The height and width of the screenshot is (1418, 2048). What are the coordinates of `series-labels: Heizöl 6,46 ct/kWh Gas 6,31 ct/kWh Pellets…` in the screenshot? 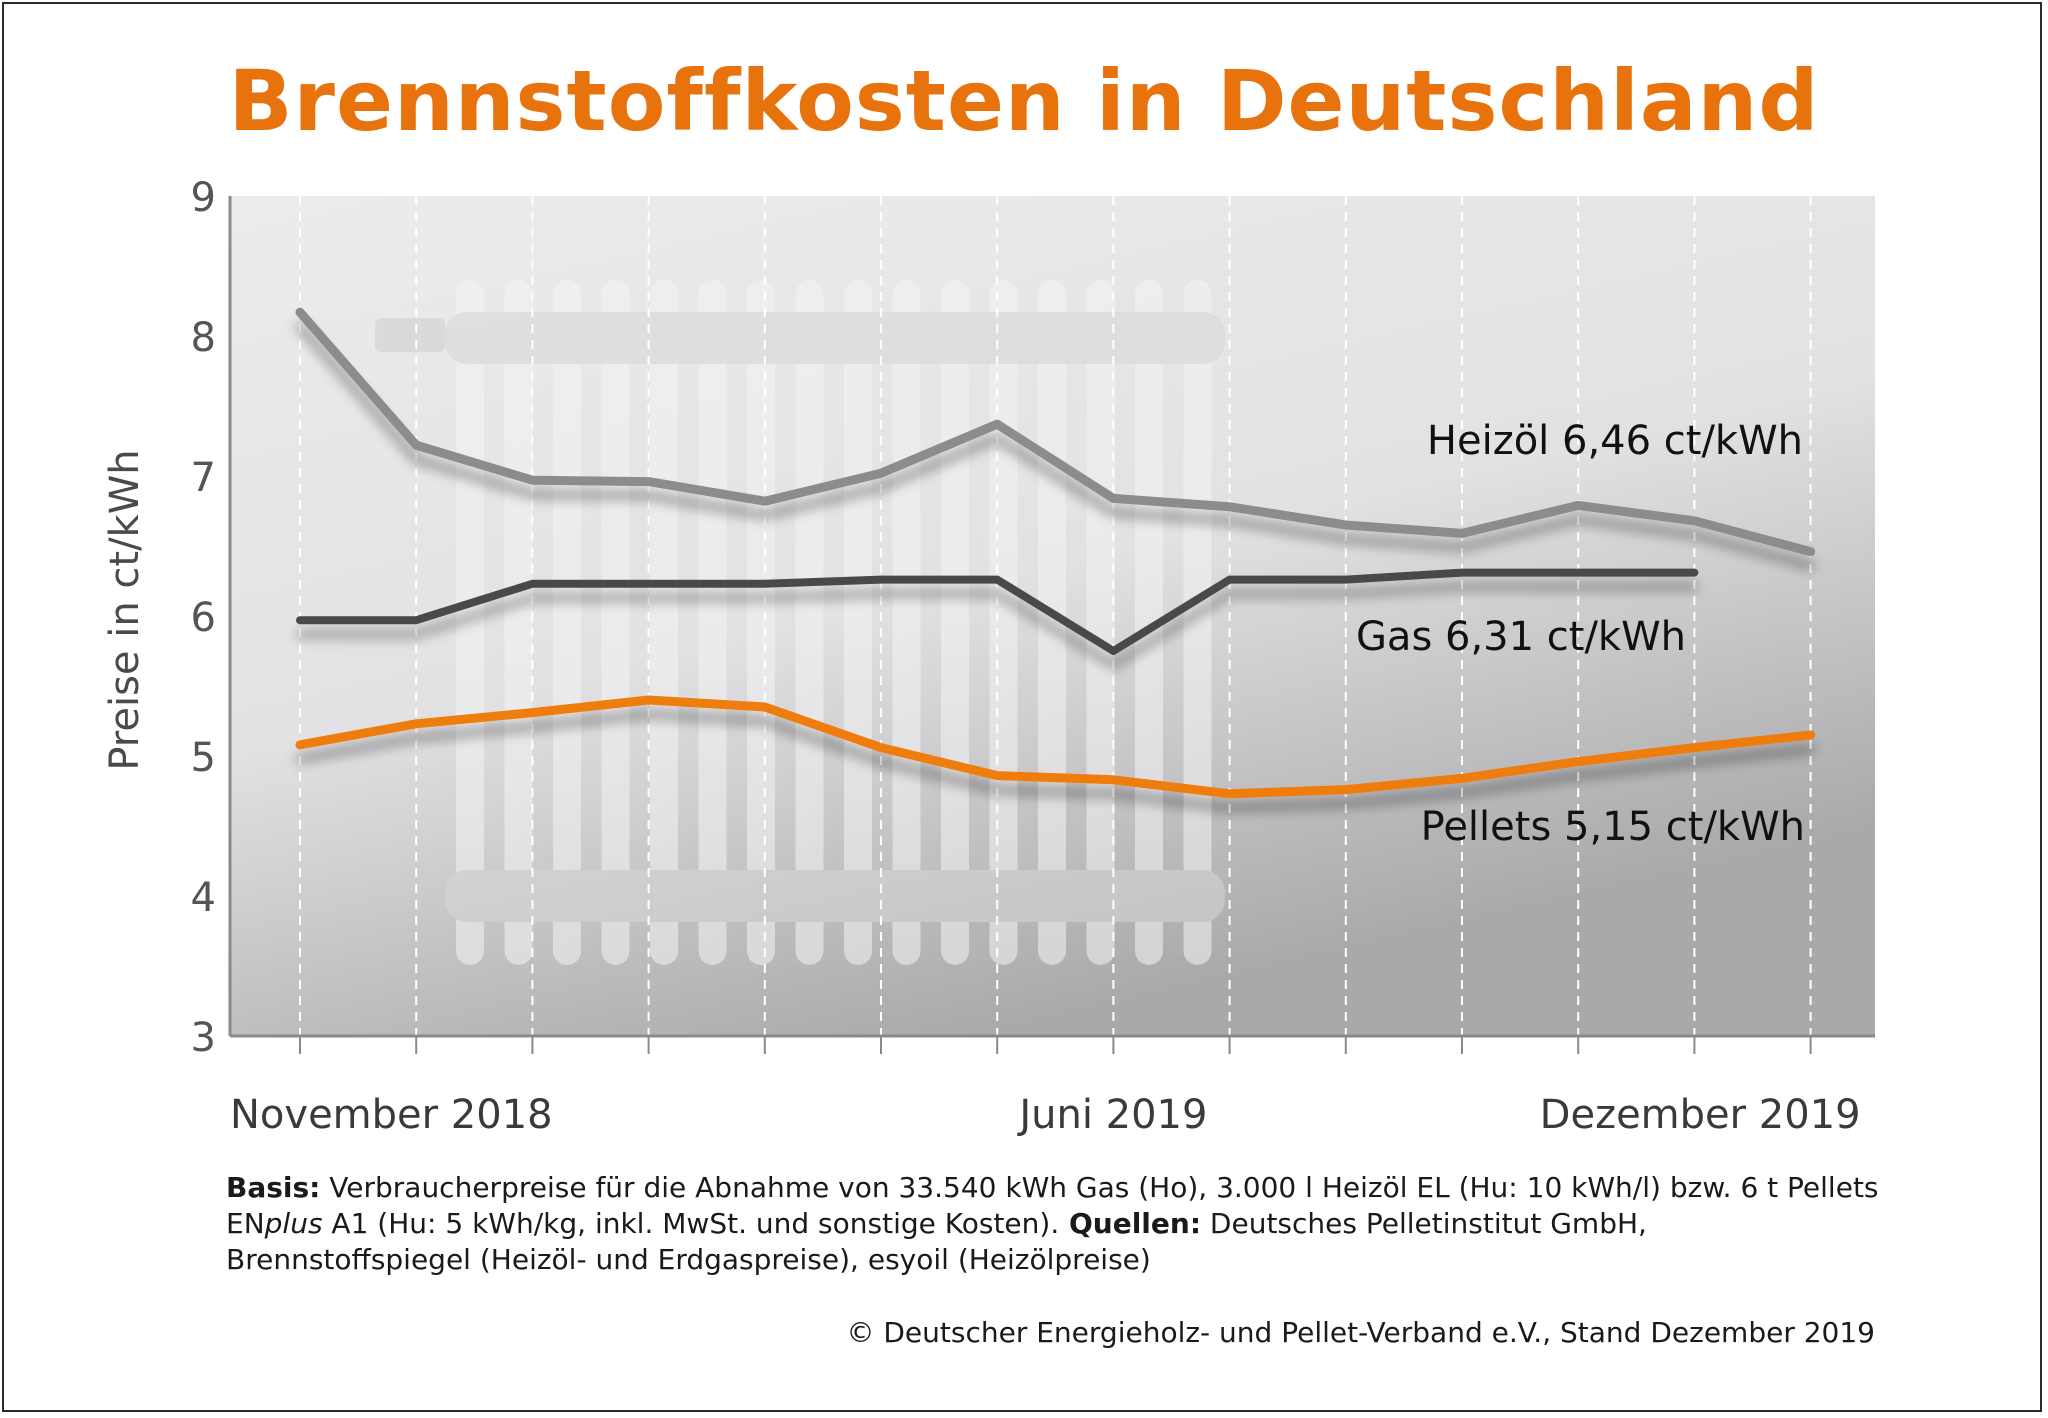 It's located at (1580, 634).